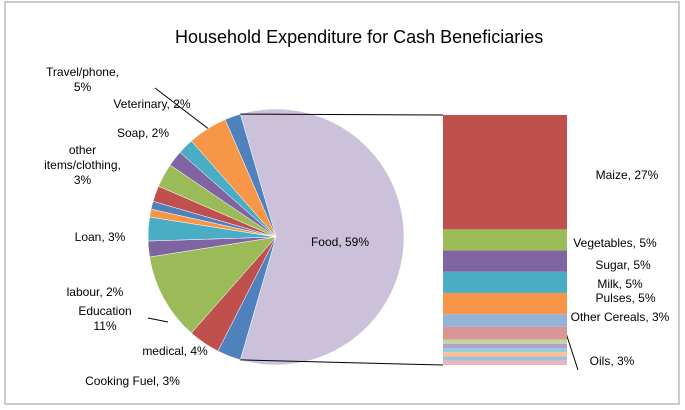 Image resolution: width=685 pixels, height=410 pixels. Describe the element at coordinates (625, 298) in the screenshot. I see `data-label: Pulses, 5%` at that location.